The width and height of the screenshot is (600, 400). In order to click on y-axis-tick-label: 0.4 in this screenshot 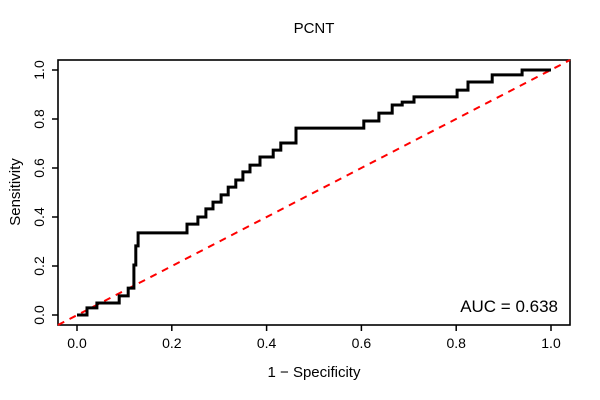, I will do `click(39, 217)`.